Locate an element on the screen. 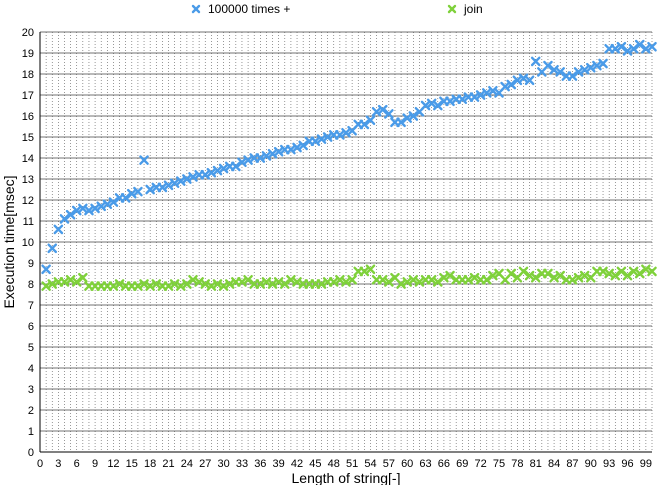 This screenshot has width=659, height=485. x-tick-label: 96 is located at coordinates (627, 464).